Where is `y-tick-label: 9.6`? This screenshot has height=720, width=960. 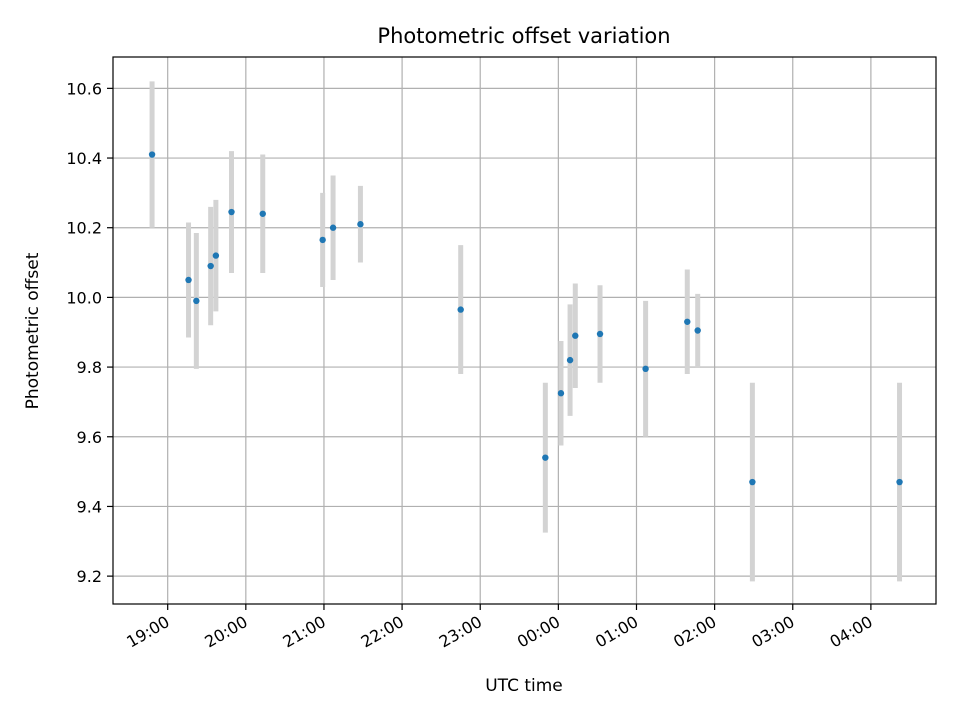 y-tick-label: 9.6 is located at coordinates (89, 437).